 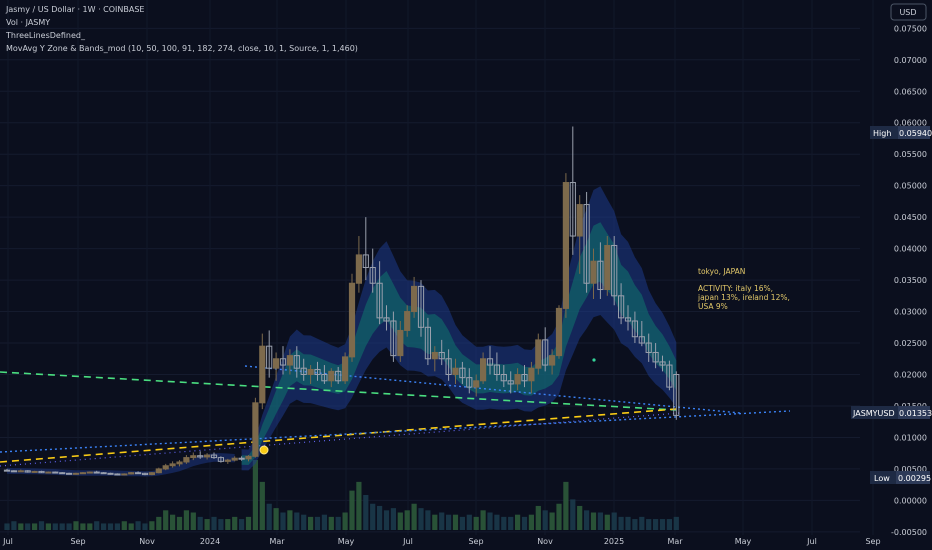 What do you see at coordinates (908, 12) in the screenshot?
I see `currency-button: USD` at bounding box center [908, 12].